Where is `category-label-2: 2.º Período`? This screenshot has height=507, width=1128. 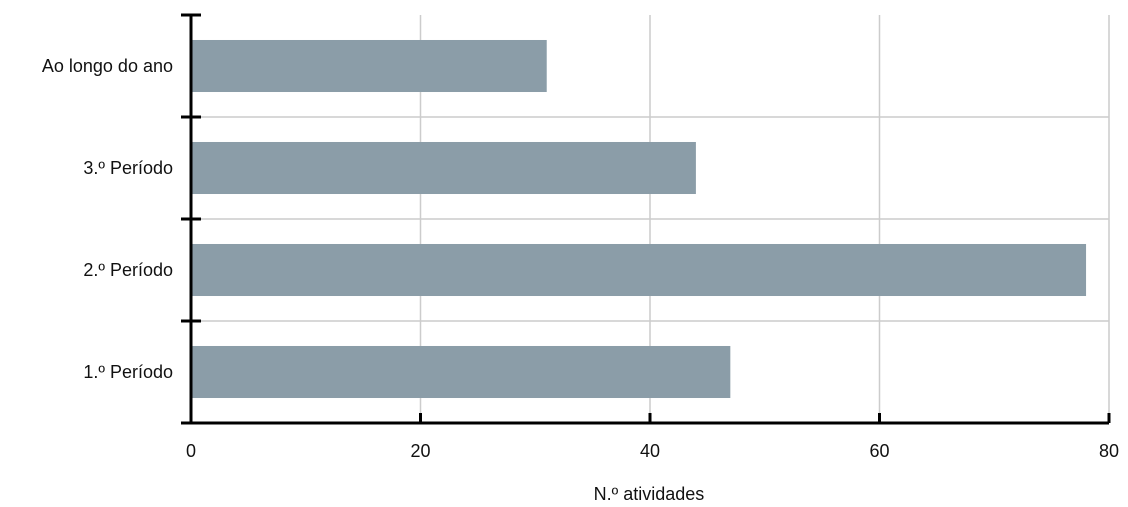 category-label-2: 2.º Período is located at coordinates (128, 270).